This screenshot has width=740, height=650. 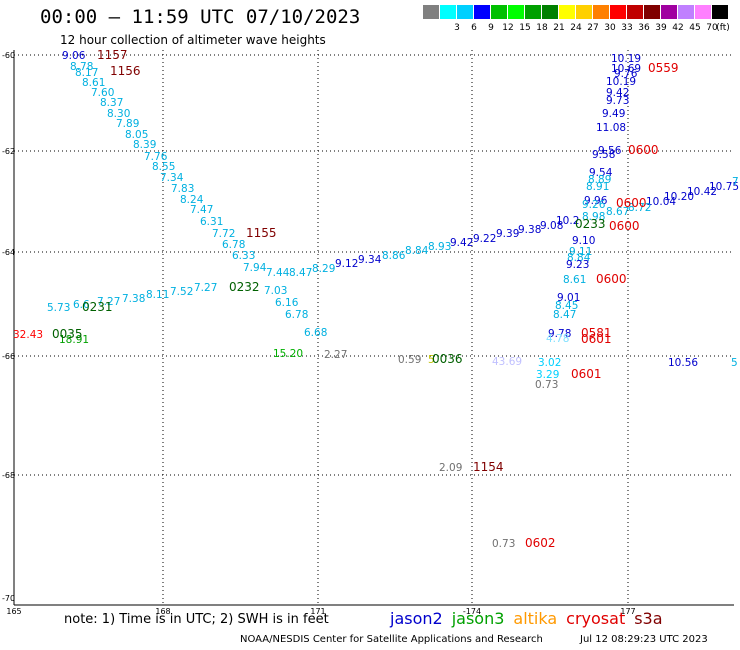 I want to click on pass-time-label: 1155, so click(x=261, y=233).